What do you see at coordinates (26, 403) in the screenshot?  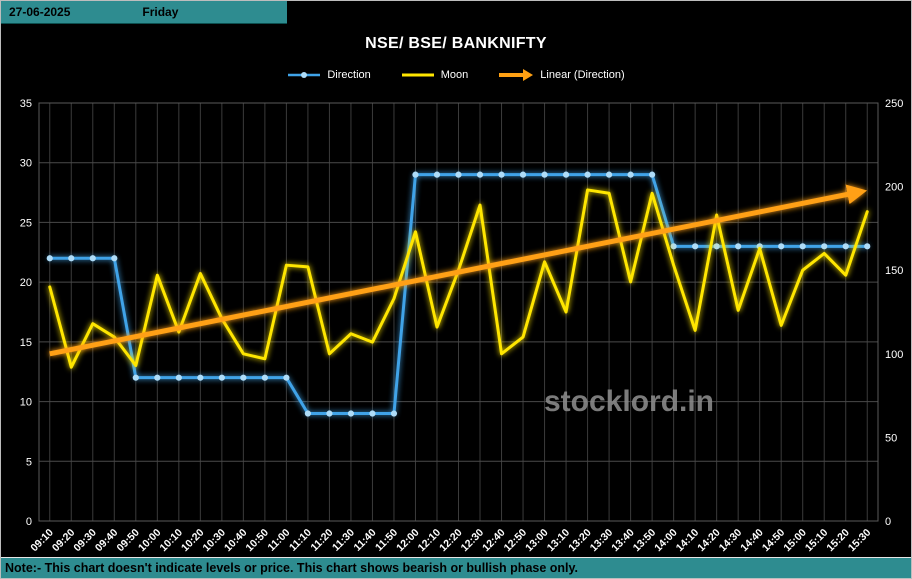 I see `svg-text: 10` at bounding box center [26, 403].